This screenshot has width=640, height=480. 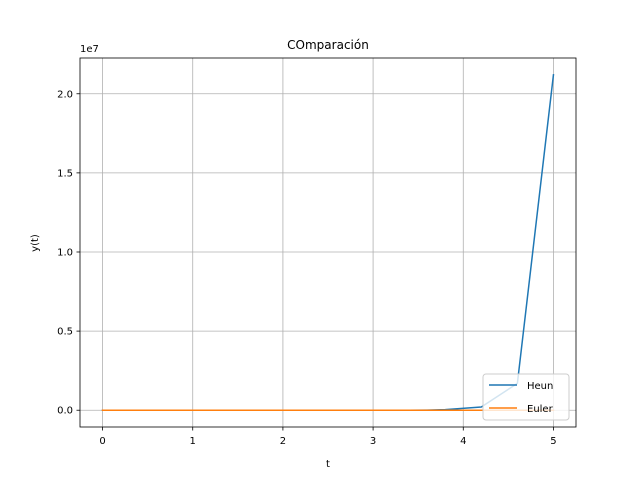 What do you see at coordinates (65, 411) in the screenshot?
I see `y-tick-label: 0.0` at bounding box center [65, 411].